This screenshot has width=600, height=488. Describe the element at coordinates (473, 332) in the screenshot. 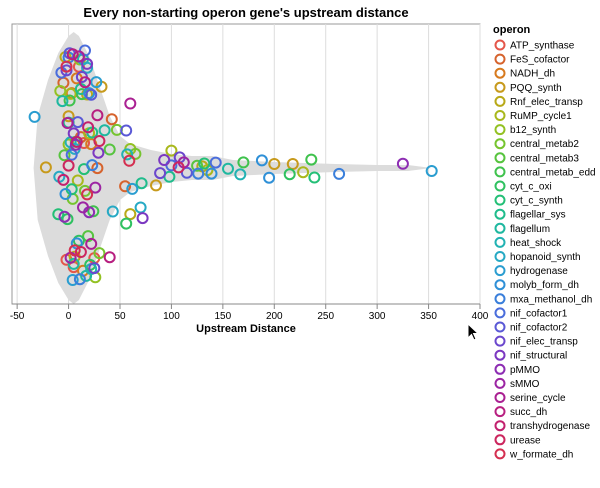

I see `mouse-cursor-icon` at that location.